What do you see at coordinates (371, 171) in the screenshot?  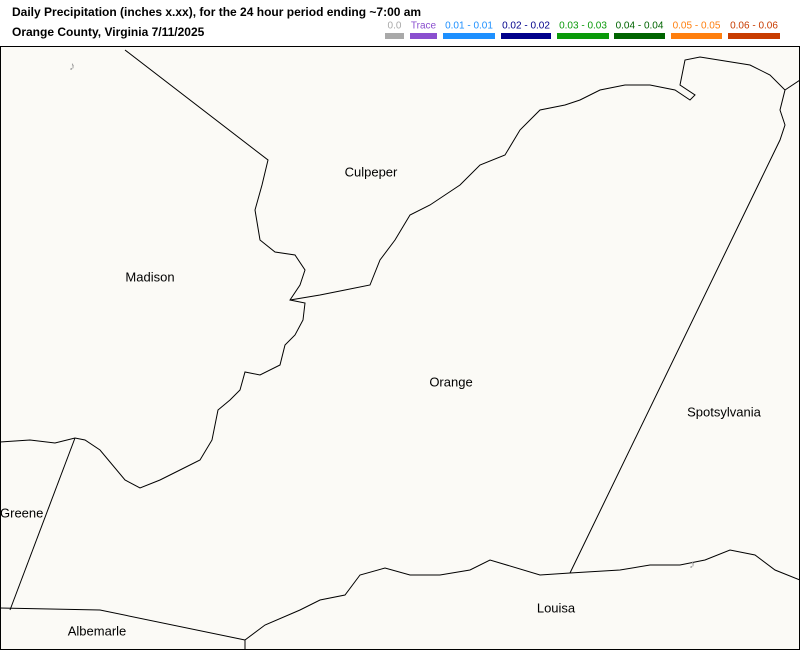 I see `county-label: Culpeper` at bounding box center [371, 171].